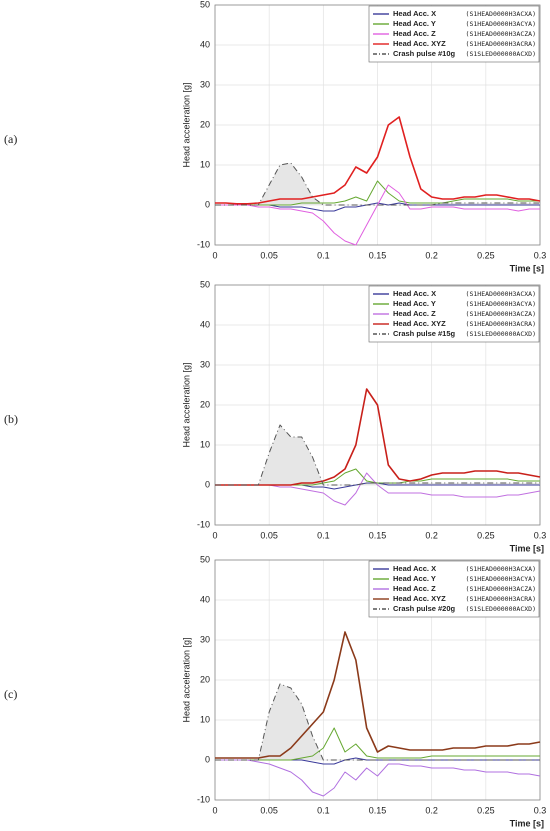 This screenshot has height=831, width=550. I want to click on panel-label: (b), so click(11, 419).